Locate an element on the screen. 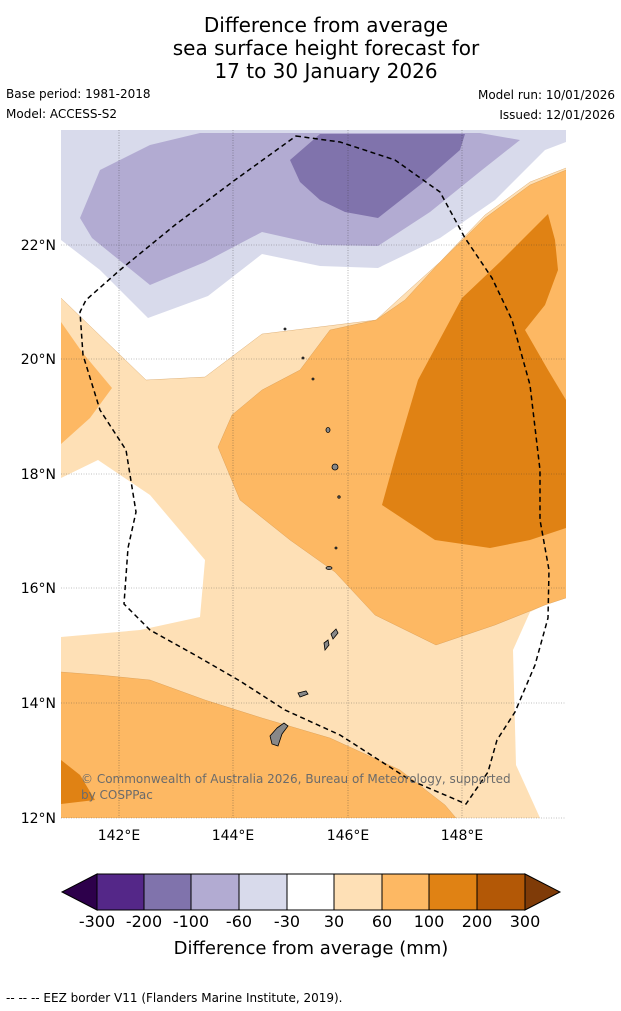 Image resolution: width=621 pixels, height=1011 pixels. colorbar-low-extend is located at coordinates (79, 892).